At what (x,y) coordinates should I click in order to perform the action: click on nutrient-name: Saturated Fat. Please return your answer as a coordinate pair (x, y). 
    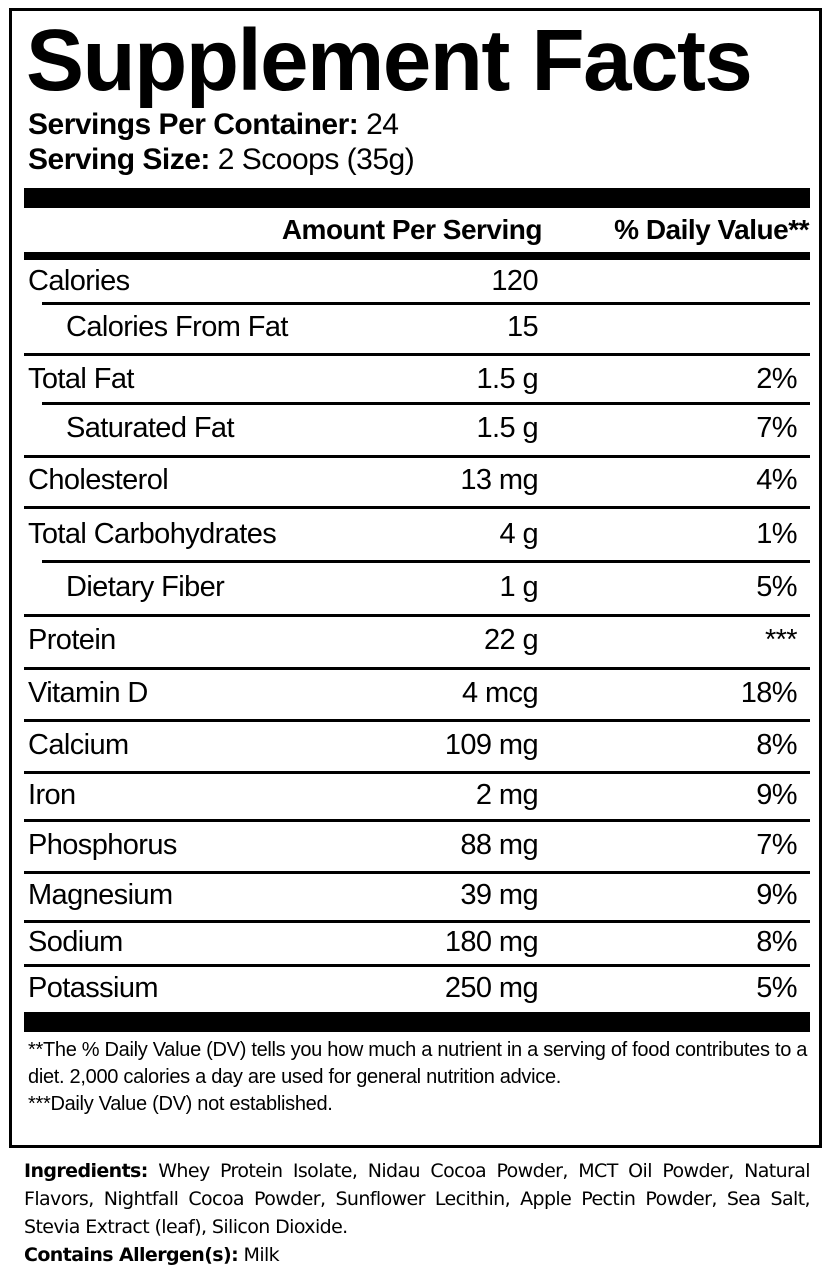
    Looking at the image, I should click on (150, 427).